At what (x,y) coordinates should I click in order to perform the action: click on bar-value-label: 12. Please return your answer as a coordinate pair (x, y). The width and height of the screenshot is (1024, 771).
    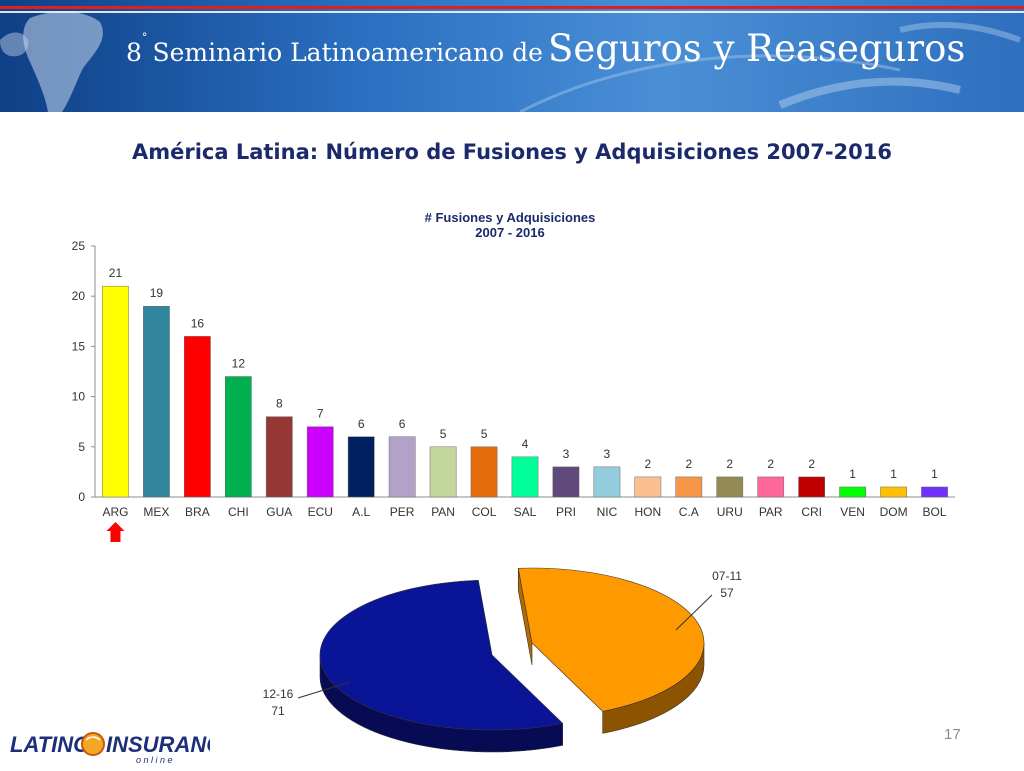
    Looking at the image, I should click on (239, 364).